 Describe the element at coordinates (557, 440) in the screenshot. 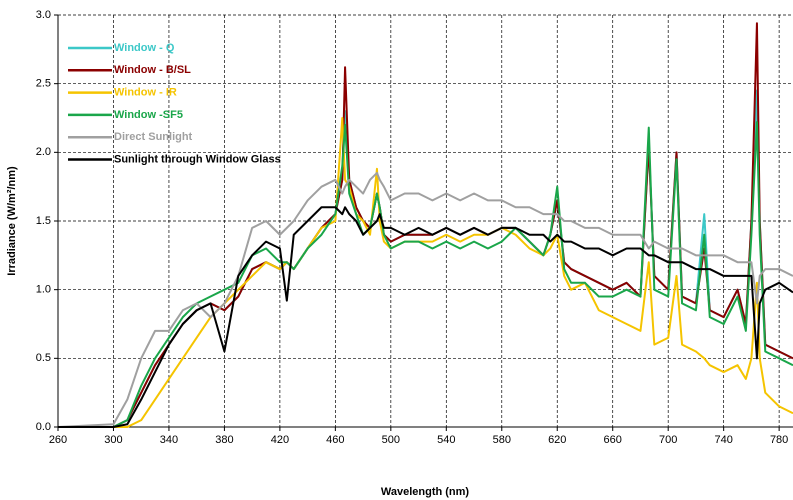

I see `x-tick-label: 620` at that location.